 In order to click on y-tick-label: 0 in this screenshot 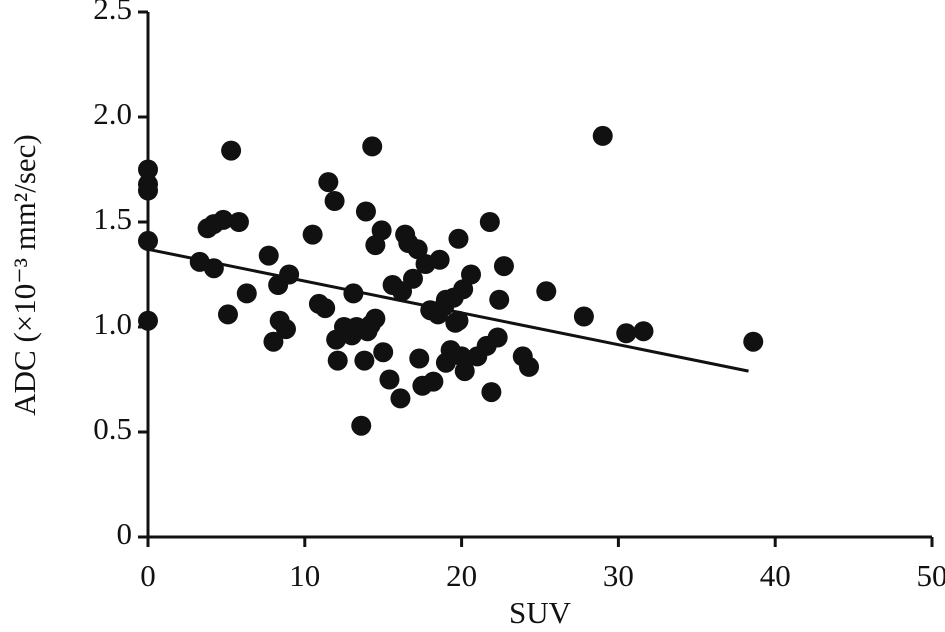, I will do `click(125, 533)`.